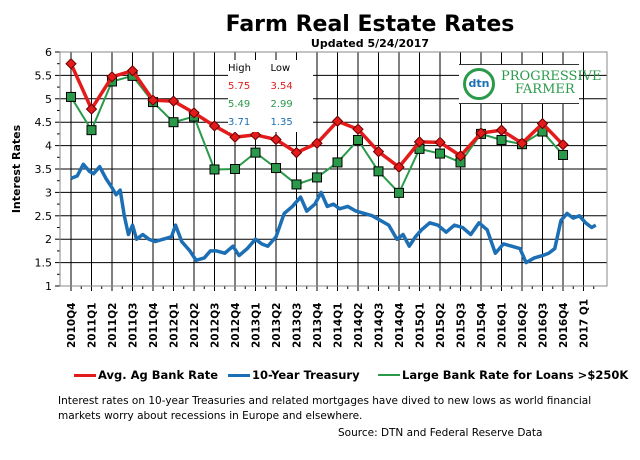 This screenshot has width=640, height=460. Describe the element at coordinates (175, 325) in the screenshot. I see `x-tick-label: 2012Q1` at that location.